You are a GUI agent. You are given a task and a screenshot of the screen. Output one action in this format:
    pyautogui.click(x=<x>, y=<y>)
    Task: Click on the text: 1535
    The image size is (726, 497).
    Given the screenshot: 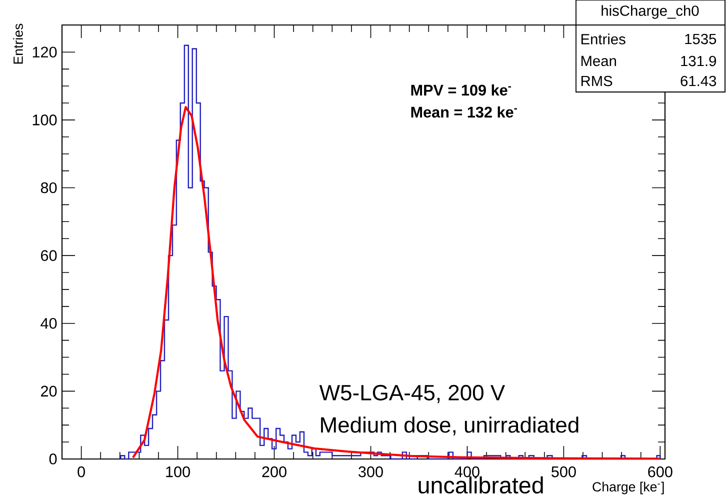 What is the action you would take?
    pyautogui.click(x=700, y=39)
    